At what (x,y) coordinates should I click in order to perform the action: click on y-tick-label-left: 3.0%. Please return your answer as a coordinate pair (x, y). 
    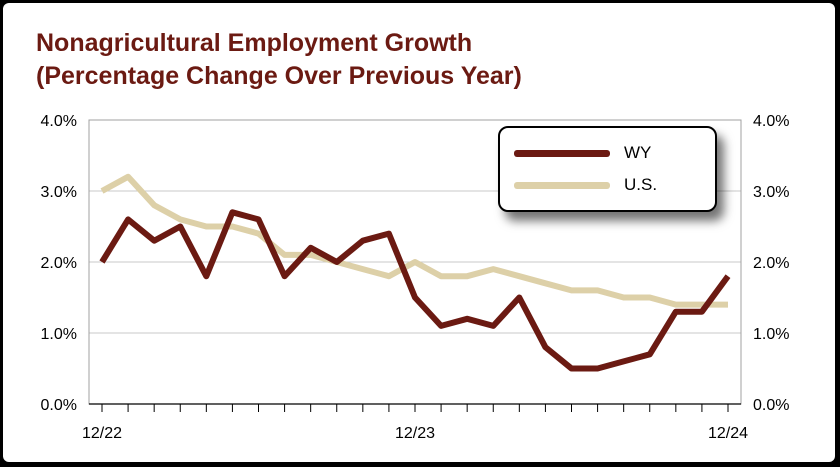
    Looking at the image, I should click on (59, 192).